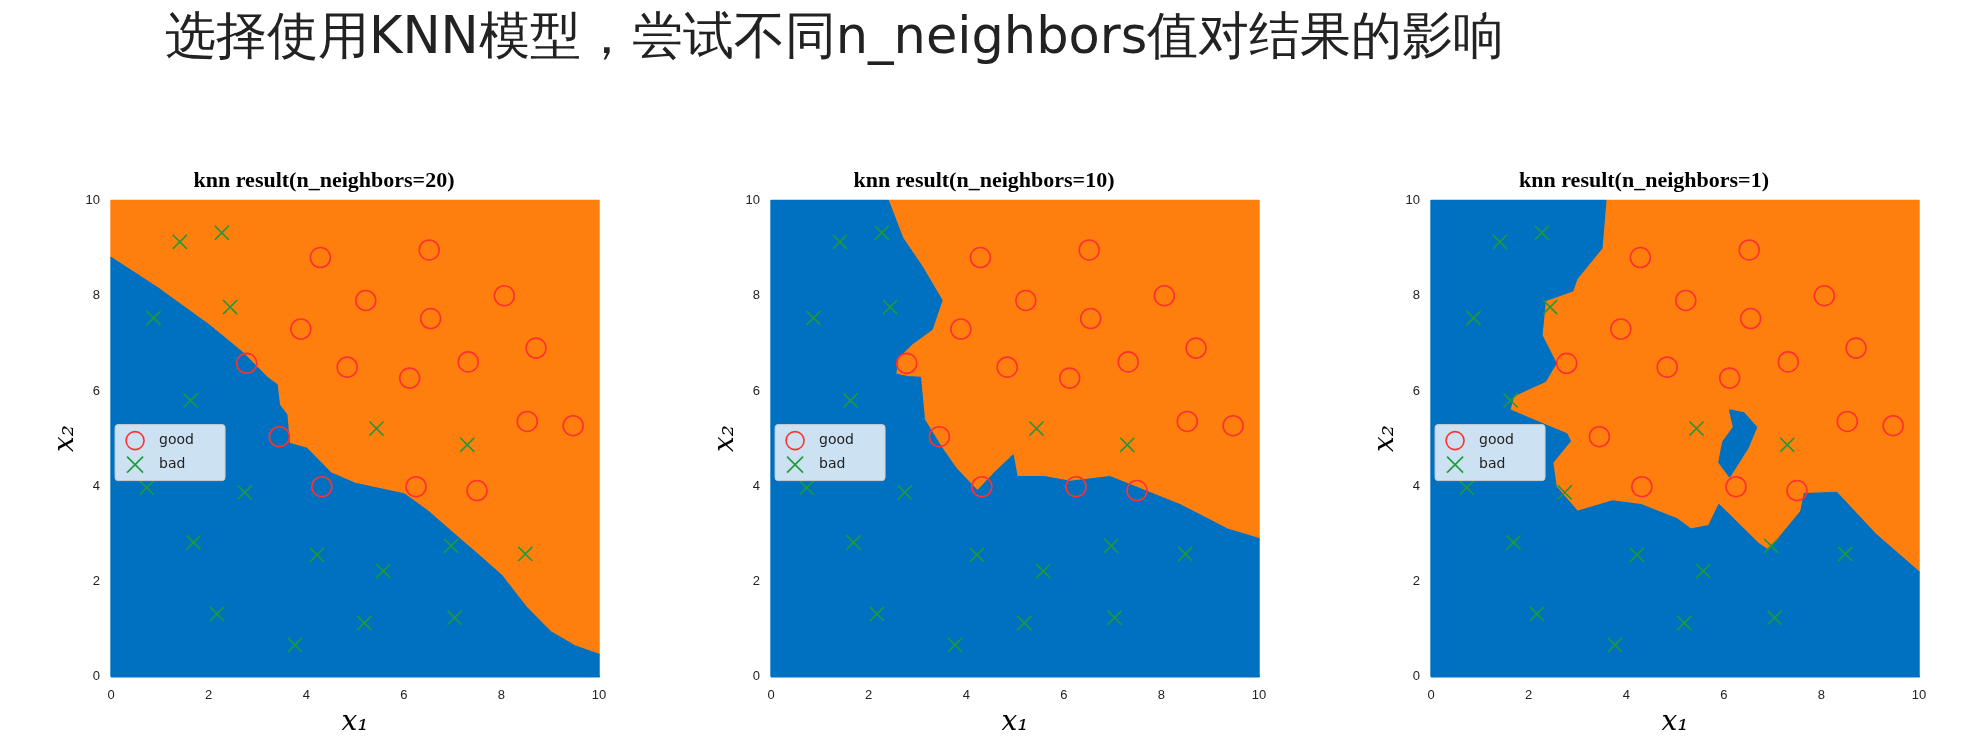 The width and height of the screenshot is (1966, 744). Describe the element at coordinates (984, 179) in the screenshot. I see `chart-title: knn result(n_neighbors=10)` at that location.